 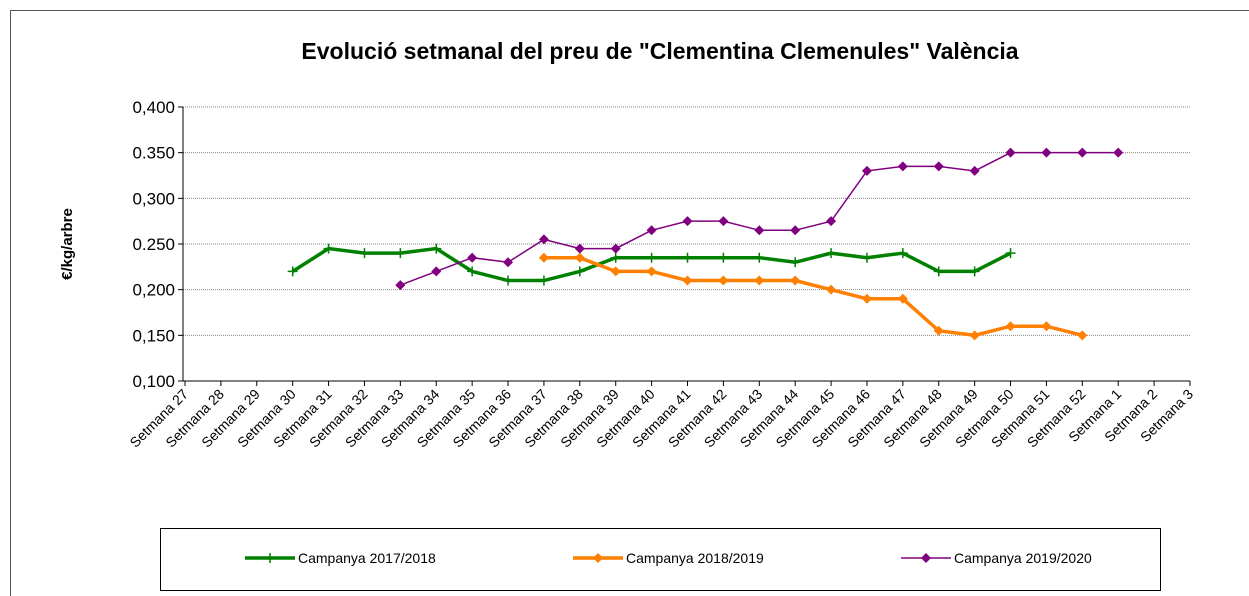 What do you see at coordinates (153, 107) in the screenshot?
I see `y-tick-label: 0,400` at bounding box center [153, 107].